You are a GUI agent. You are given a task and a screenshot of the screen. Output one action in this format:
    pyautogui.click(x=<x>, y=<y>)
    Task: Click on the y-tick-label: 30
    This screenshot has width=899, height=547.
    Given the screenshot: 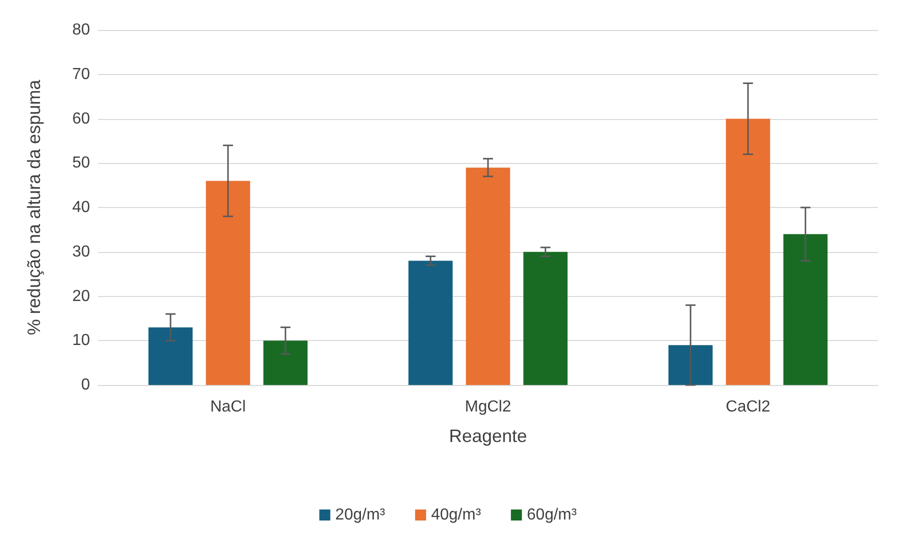 What is the action you would take?
    pyautogui.click(x=81, y=251)
    